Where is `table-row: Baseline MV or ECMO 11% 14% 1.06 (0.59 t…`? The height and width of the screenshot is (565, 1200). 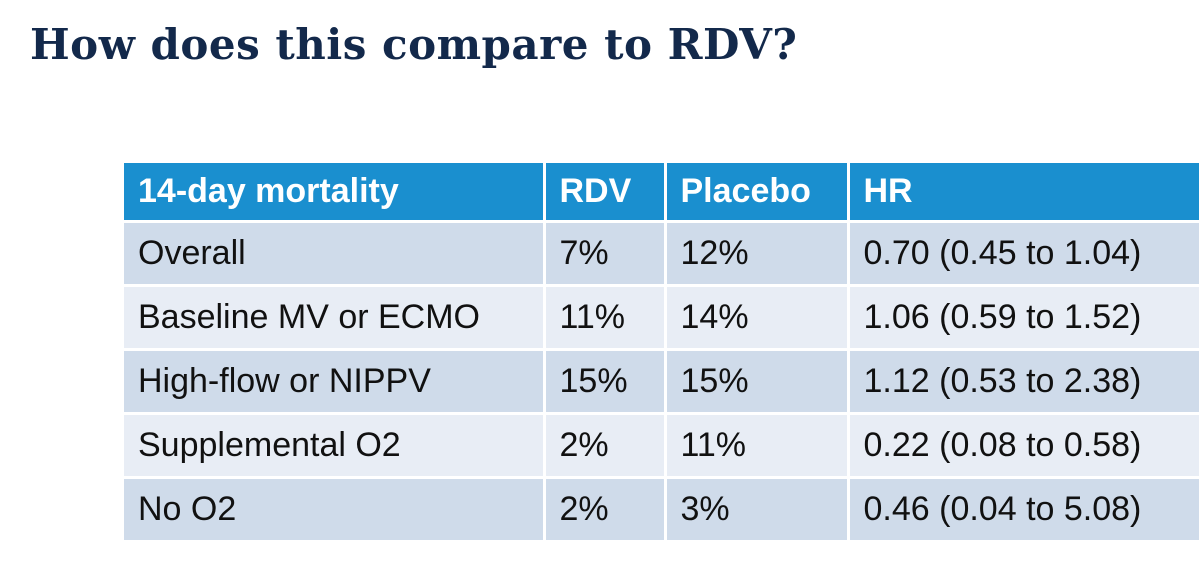
table-row: Baseline MV or ECMO 11% 14% 1.06 (0.59 t… is located at coordinates (661, 318).